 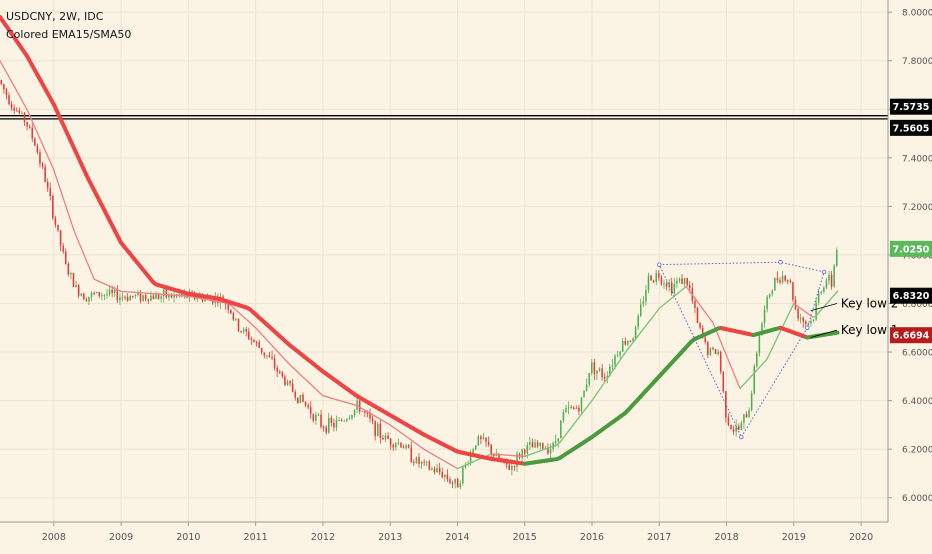 What do you see at coordinates (444, 117) in the screenshot?
I see `horizontal-lines` at bounding box center [444, 117].